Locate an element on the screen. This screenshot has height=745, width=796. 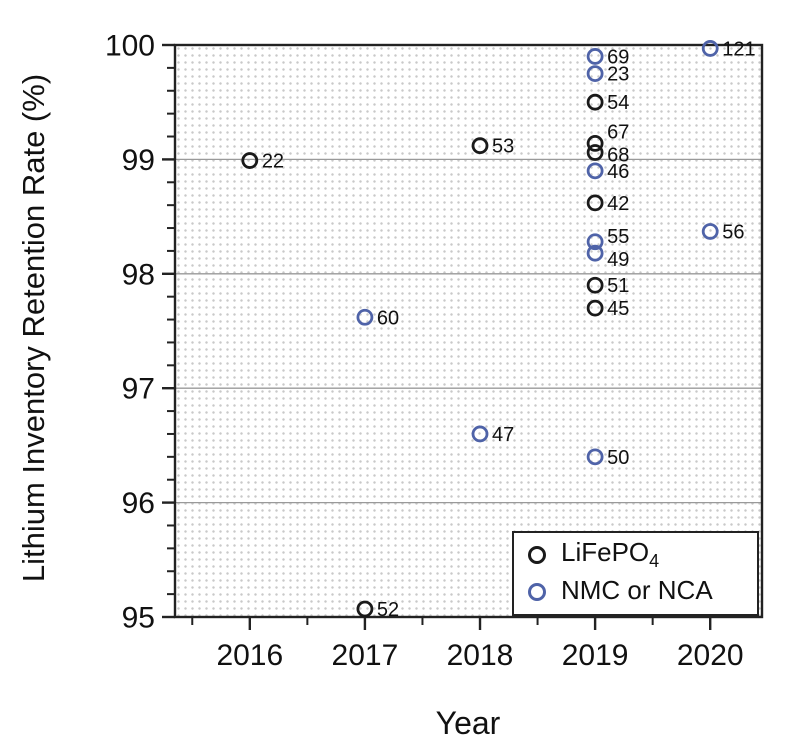
data-point-label: 42 is located at coordinates (618, 204).